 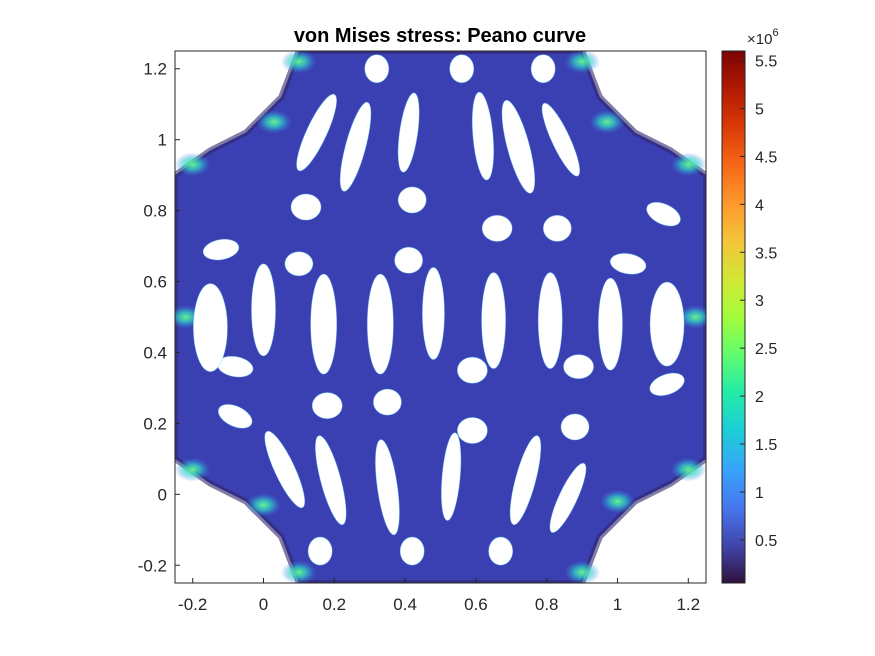 I want to click on colorbar-tick-label: 3, so click(x=759, y=301).